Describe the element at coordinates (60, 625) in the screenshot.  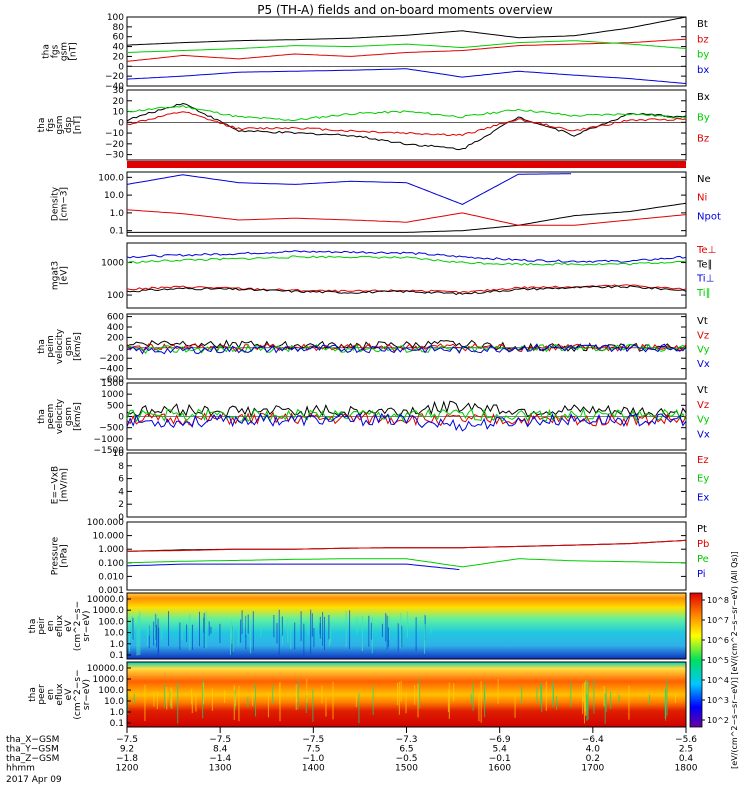
I see `ylabel-ion_spectrogram: eflux` at that location.